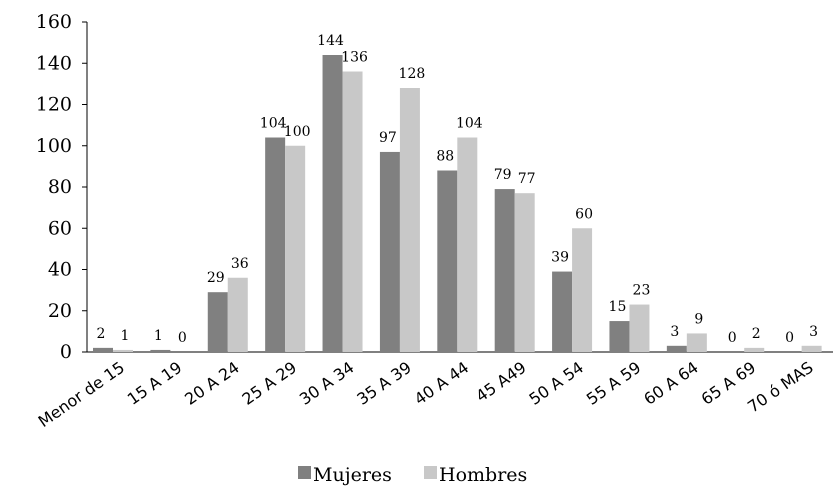  Describe the element at coordinates (212, 383) in the screenshot. I see `x-category-label: 20 A 24` at that location.